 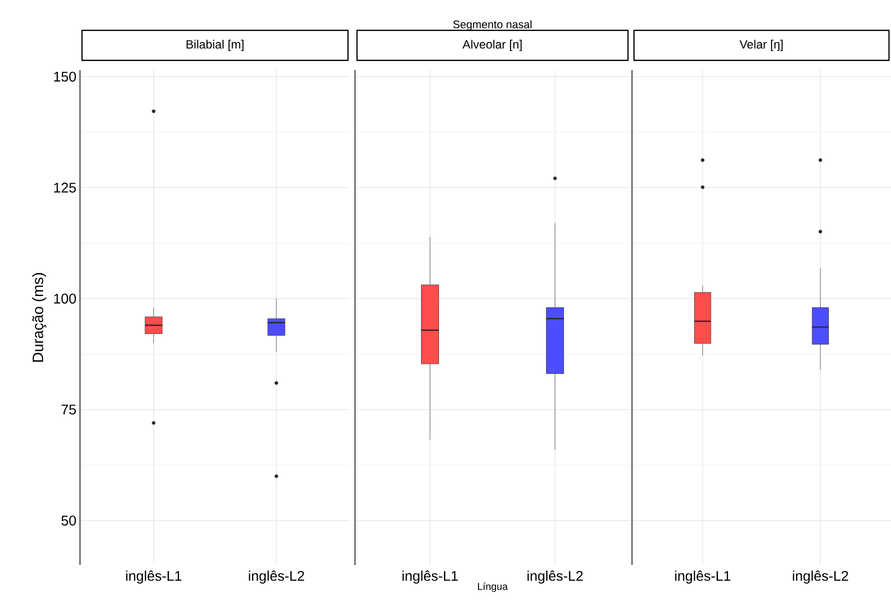 What do you see at coordinates (493, 587) in the screenshot?
I see `x-axis-title: Língua` at bounding box center [493, 587].